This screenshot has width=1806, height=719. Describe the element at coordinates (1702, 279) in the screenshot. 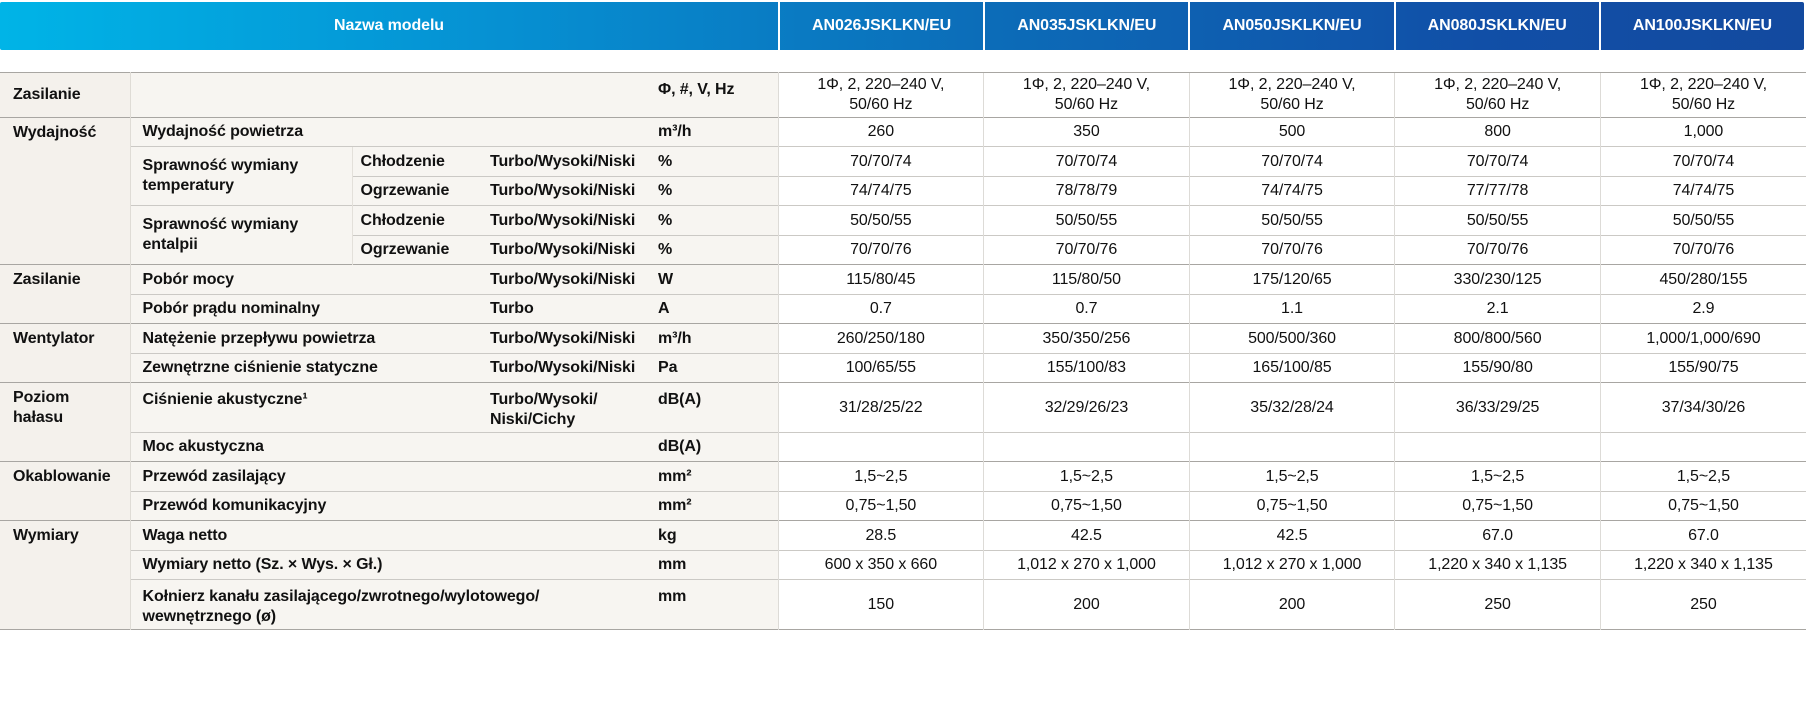

I see `spec-value: 450/280/155` at that location.